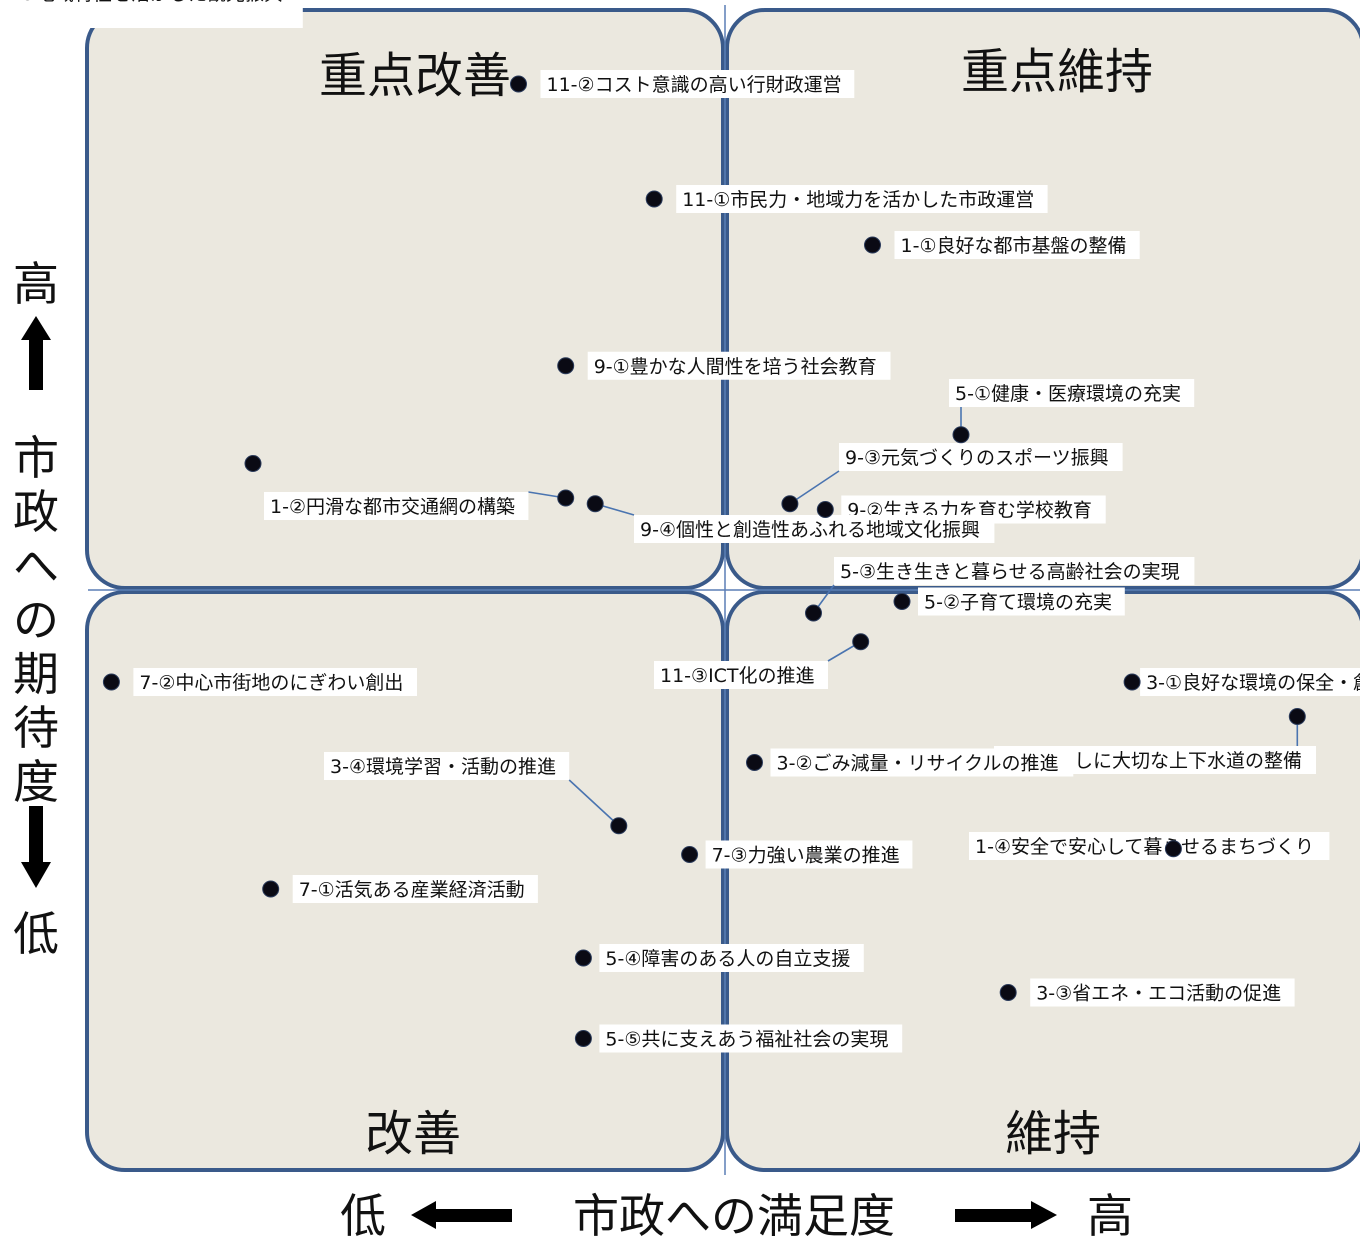  What do you see at coordinates (363, 1215) in the screenshot?
I see `x-axis-low: 低` at bounding box center [363, 1215].